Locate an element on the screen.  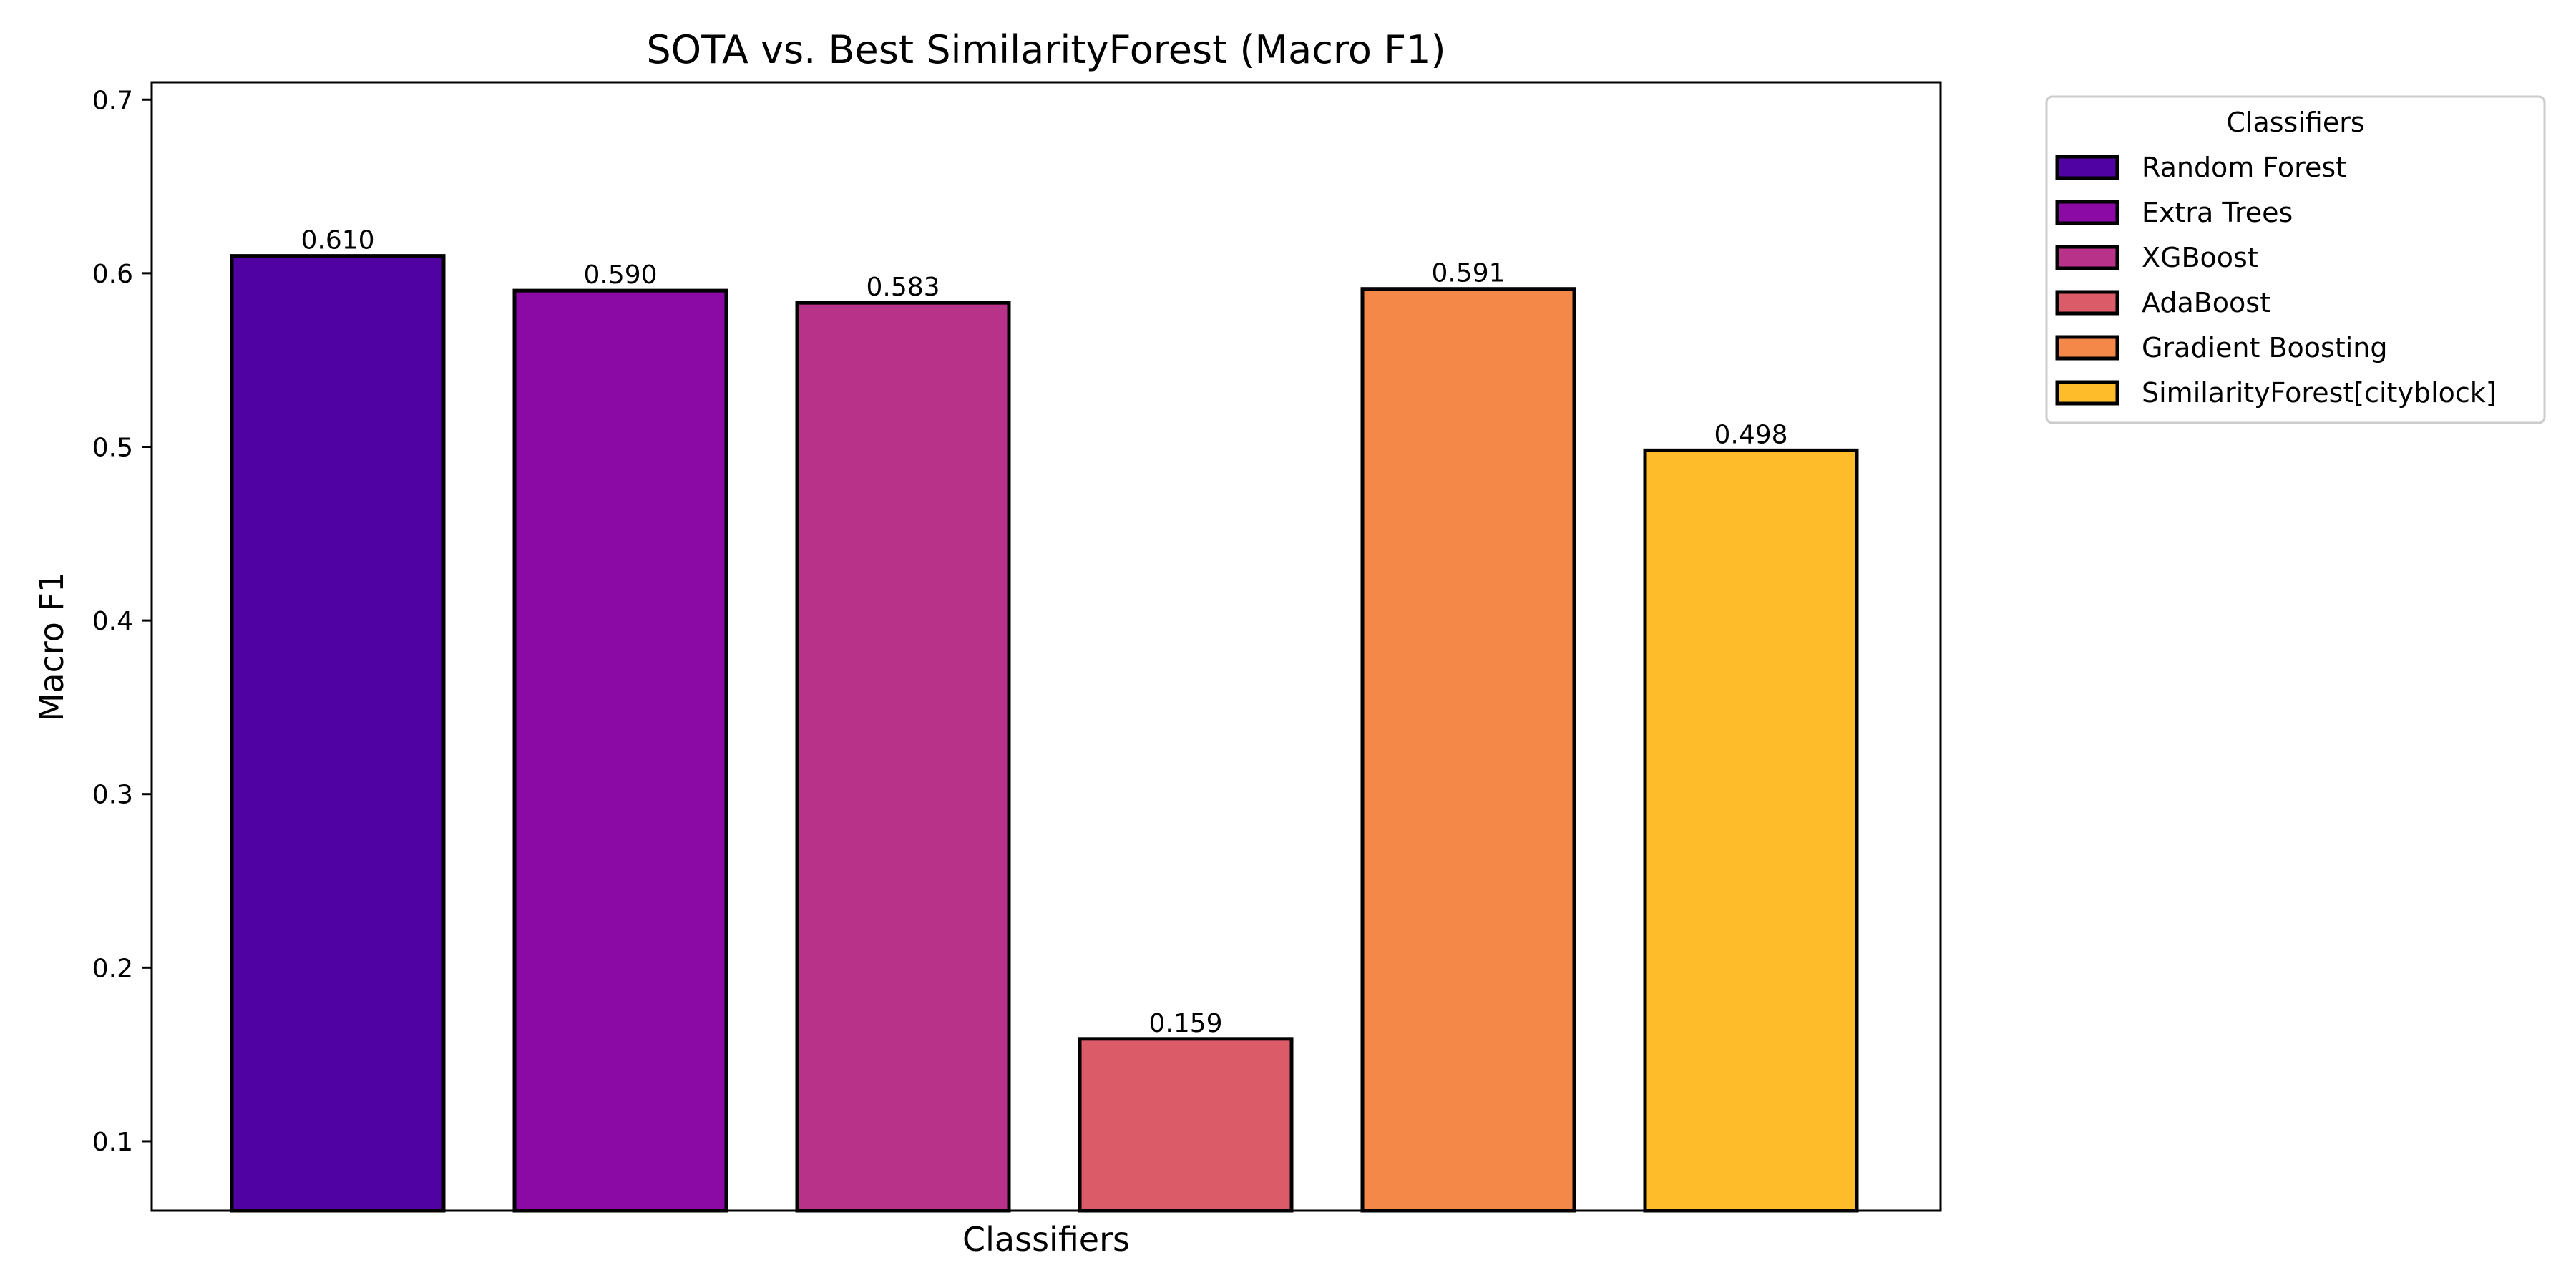
legend-entry-label: SimilarityForest[cityblock] is located at coordinates (2319, 393).